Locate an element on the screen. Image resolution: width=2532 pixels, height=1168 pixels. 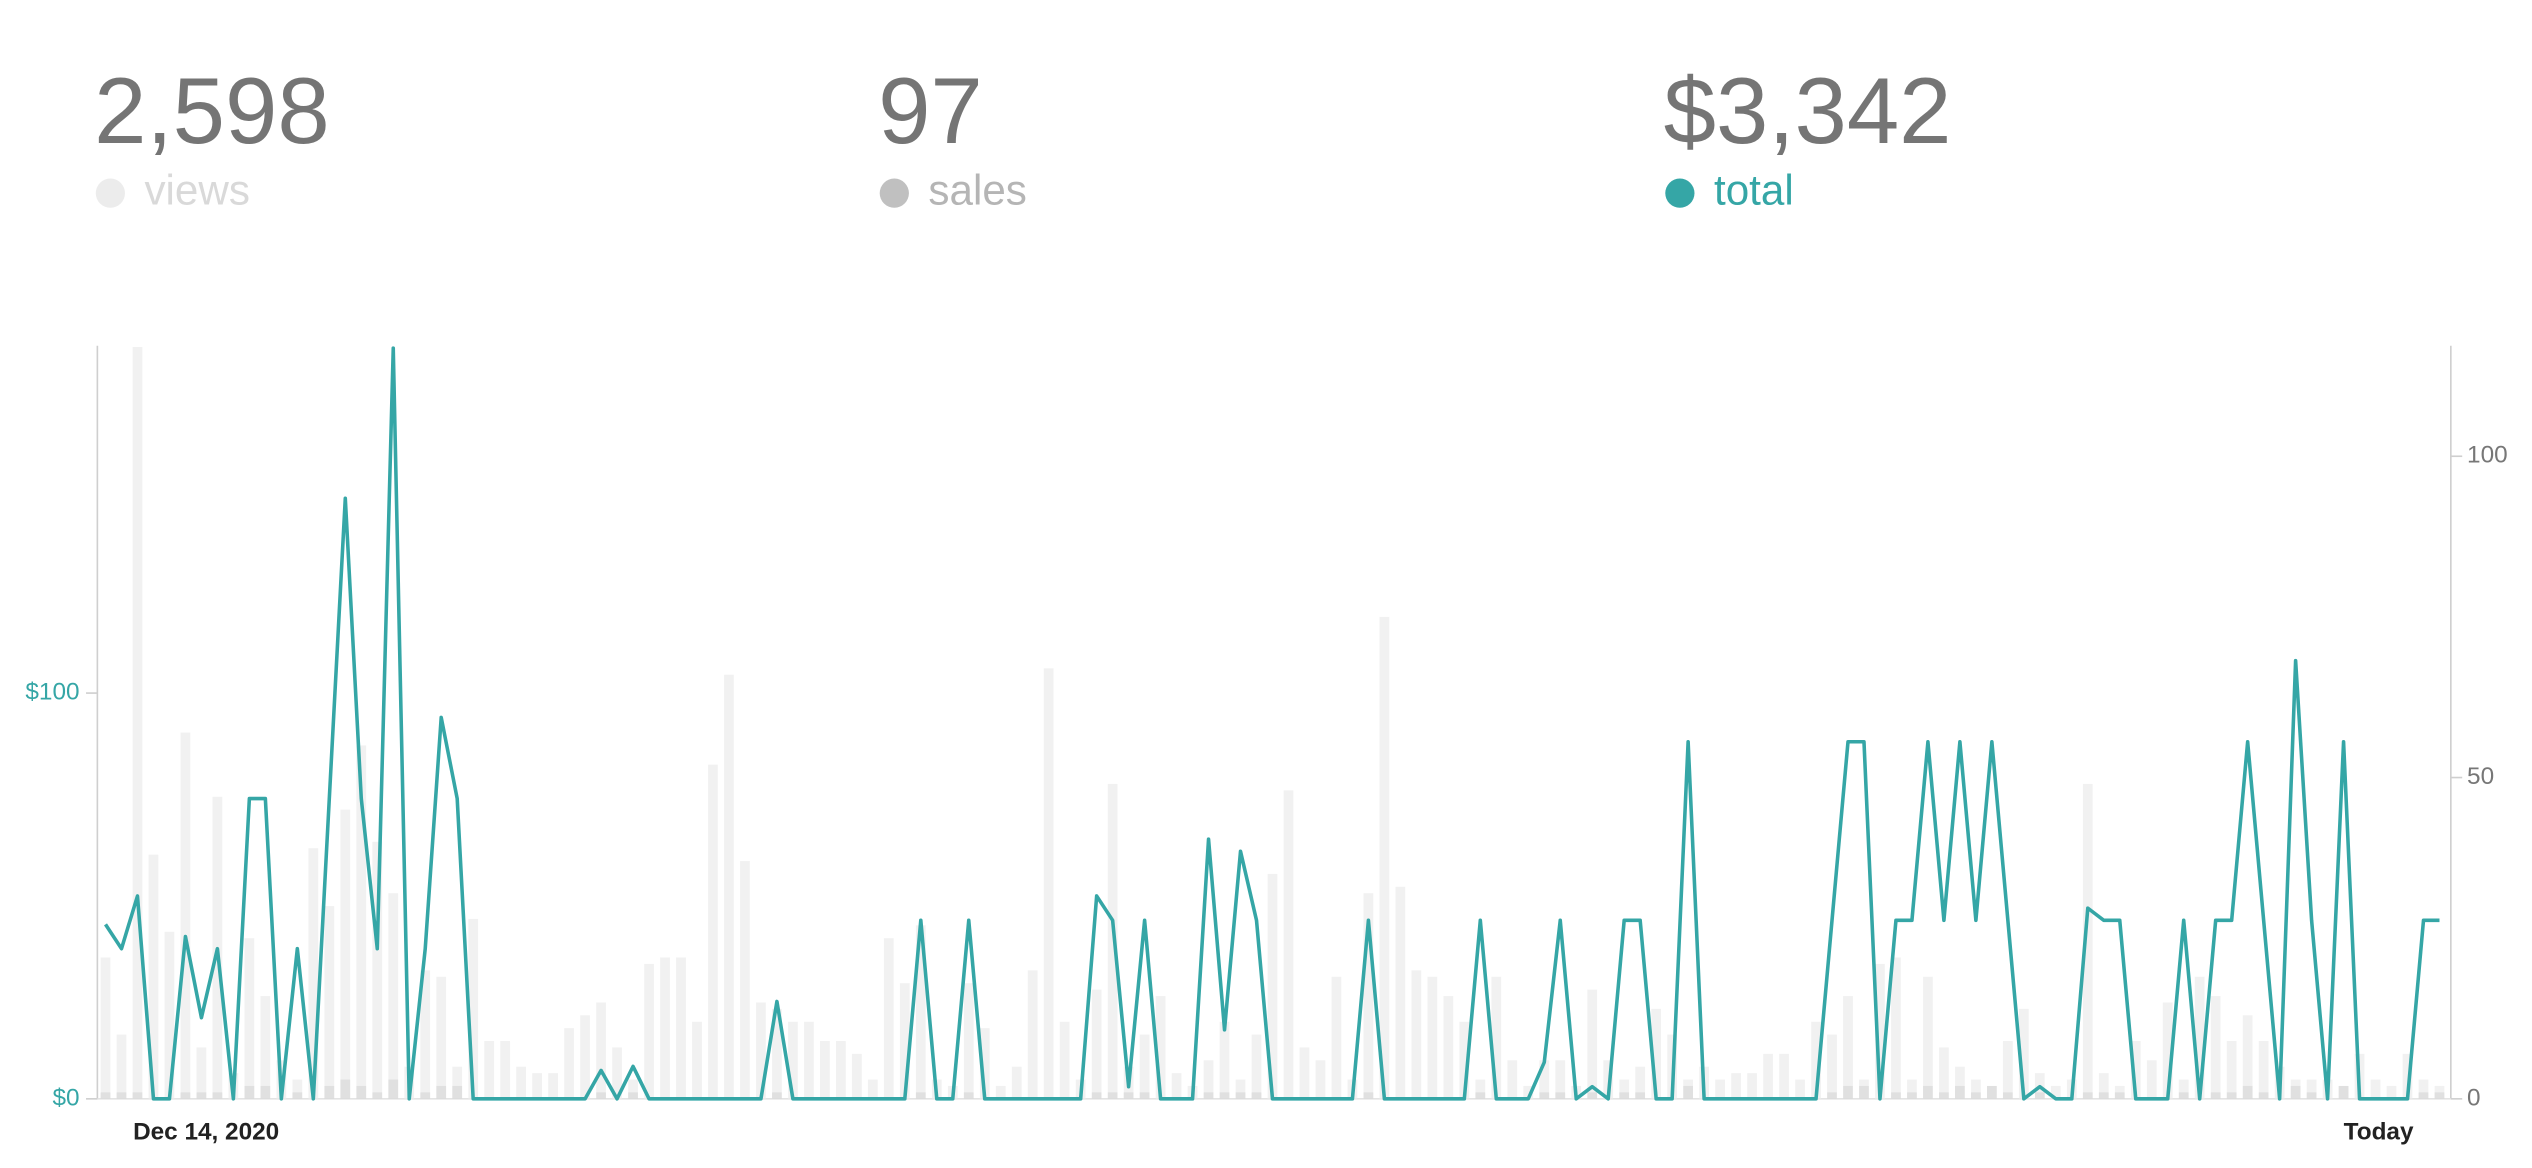
stat-value: 97 is located at coordinates (930, 110).